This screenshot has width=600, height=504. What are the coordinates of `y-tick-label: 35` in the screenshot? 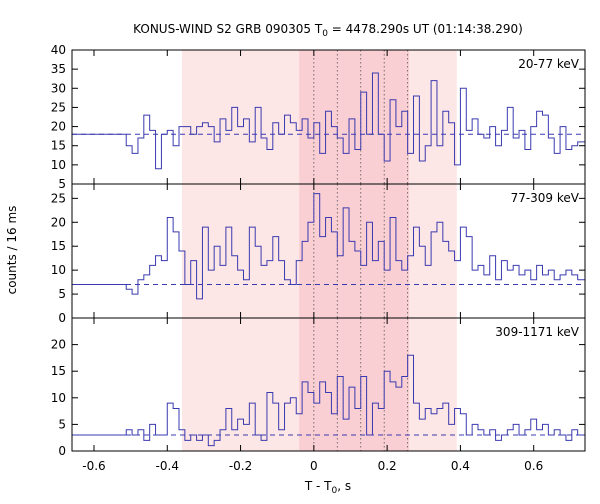 It's located at (58, 69).